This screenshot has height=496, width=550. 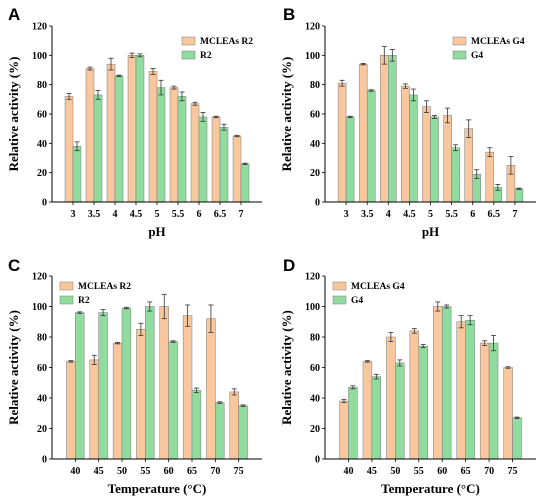 I want to click on panel-letter: D, so click(x=289, y=265).